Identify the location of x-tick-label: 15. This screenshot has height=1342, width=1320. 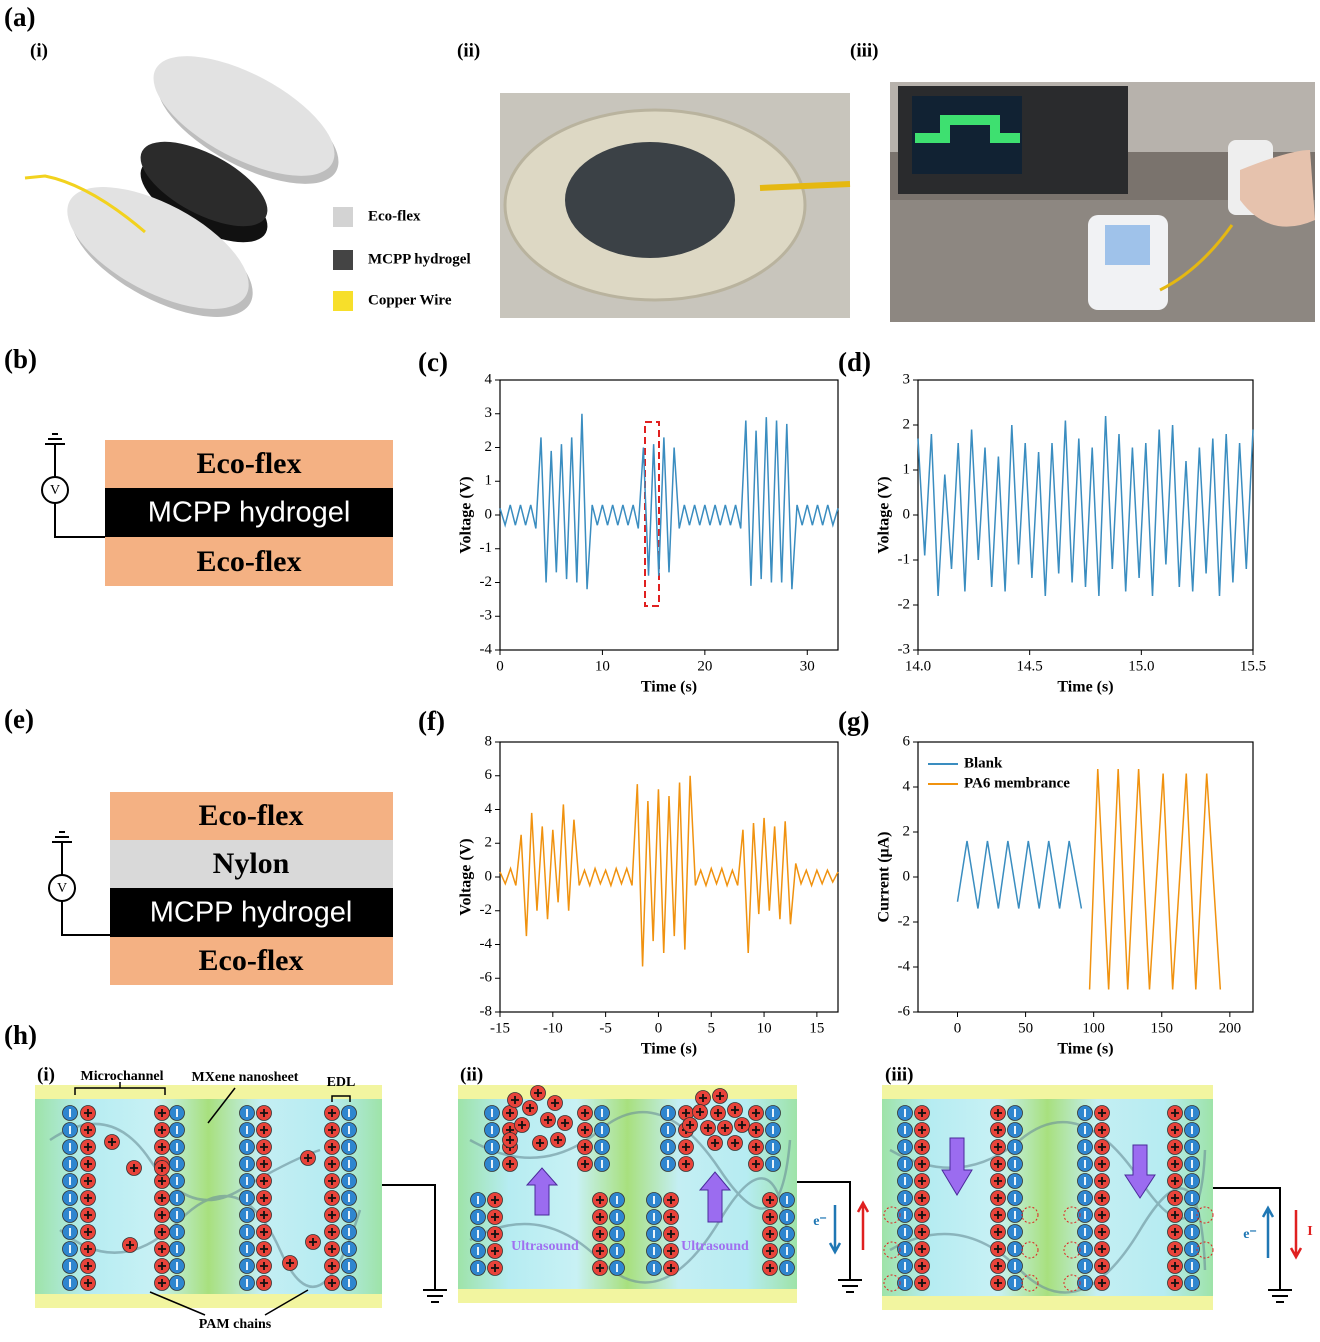
(816, 1028).